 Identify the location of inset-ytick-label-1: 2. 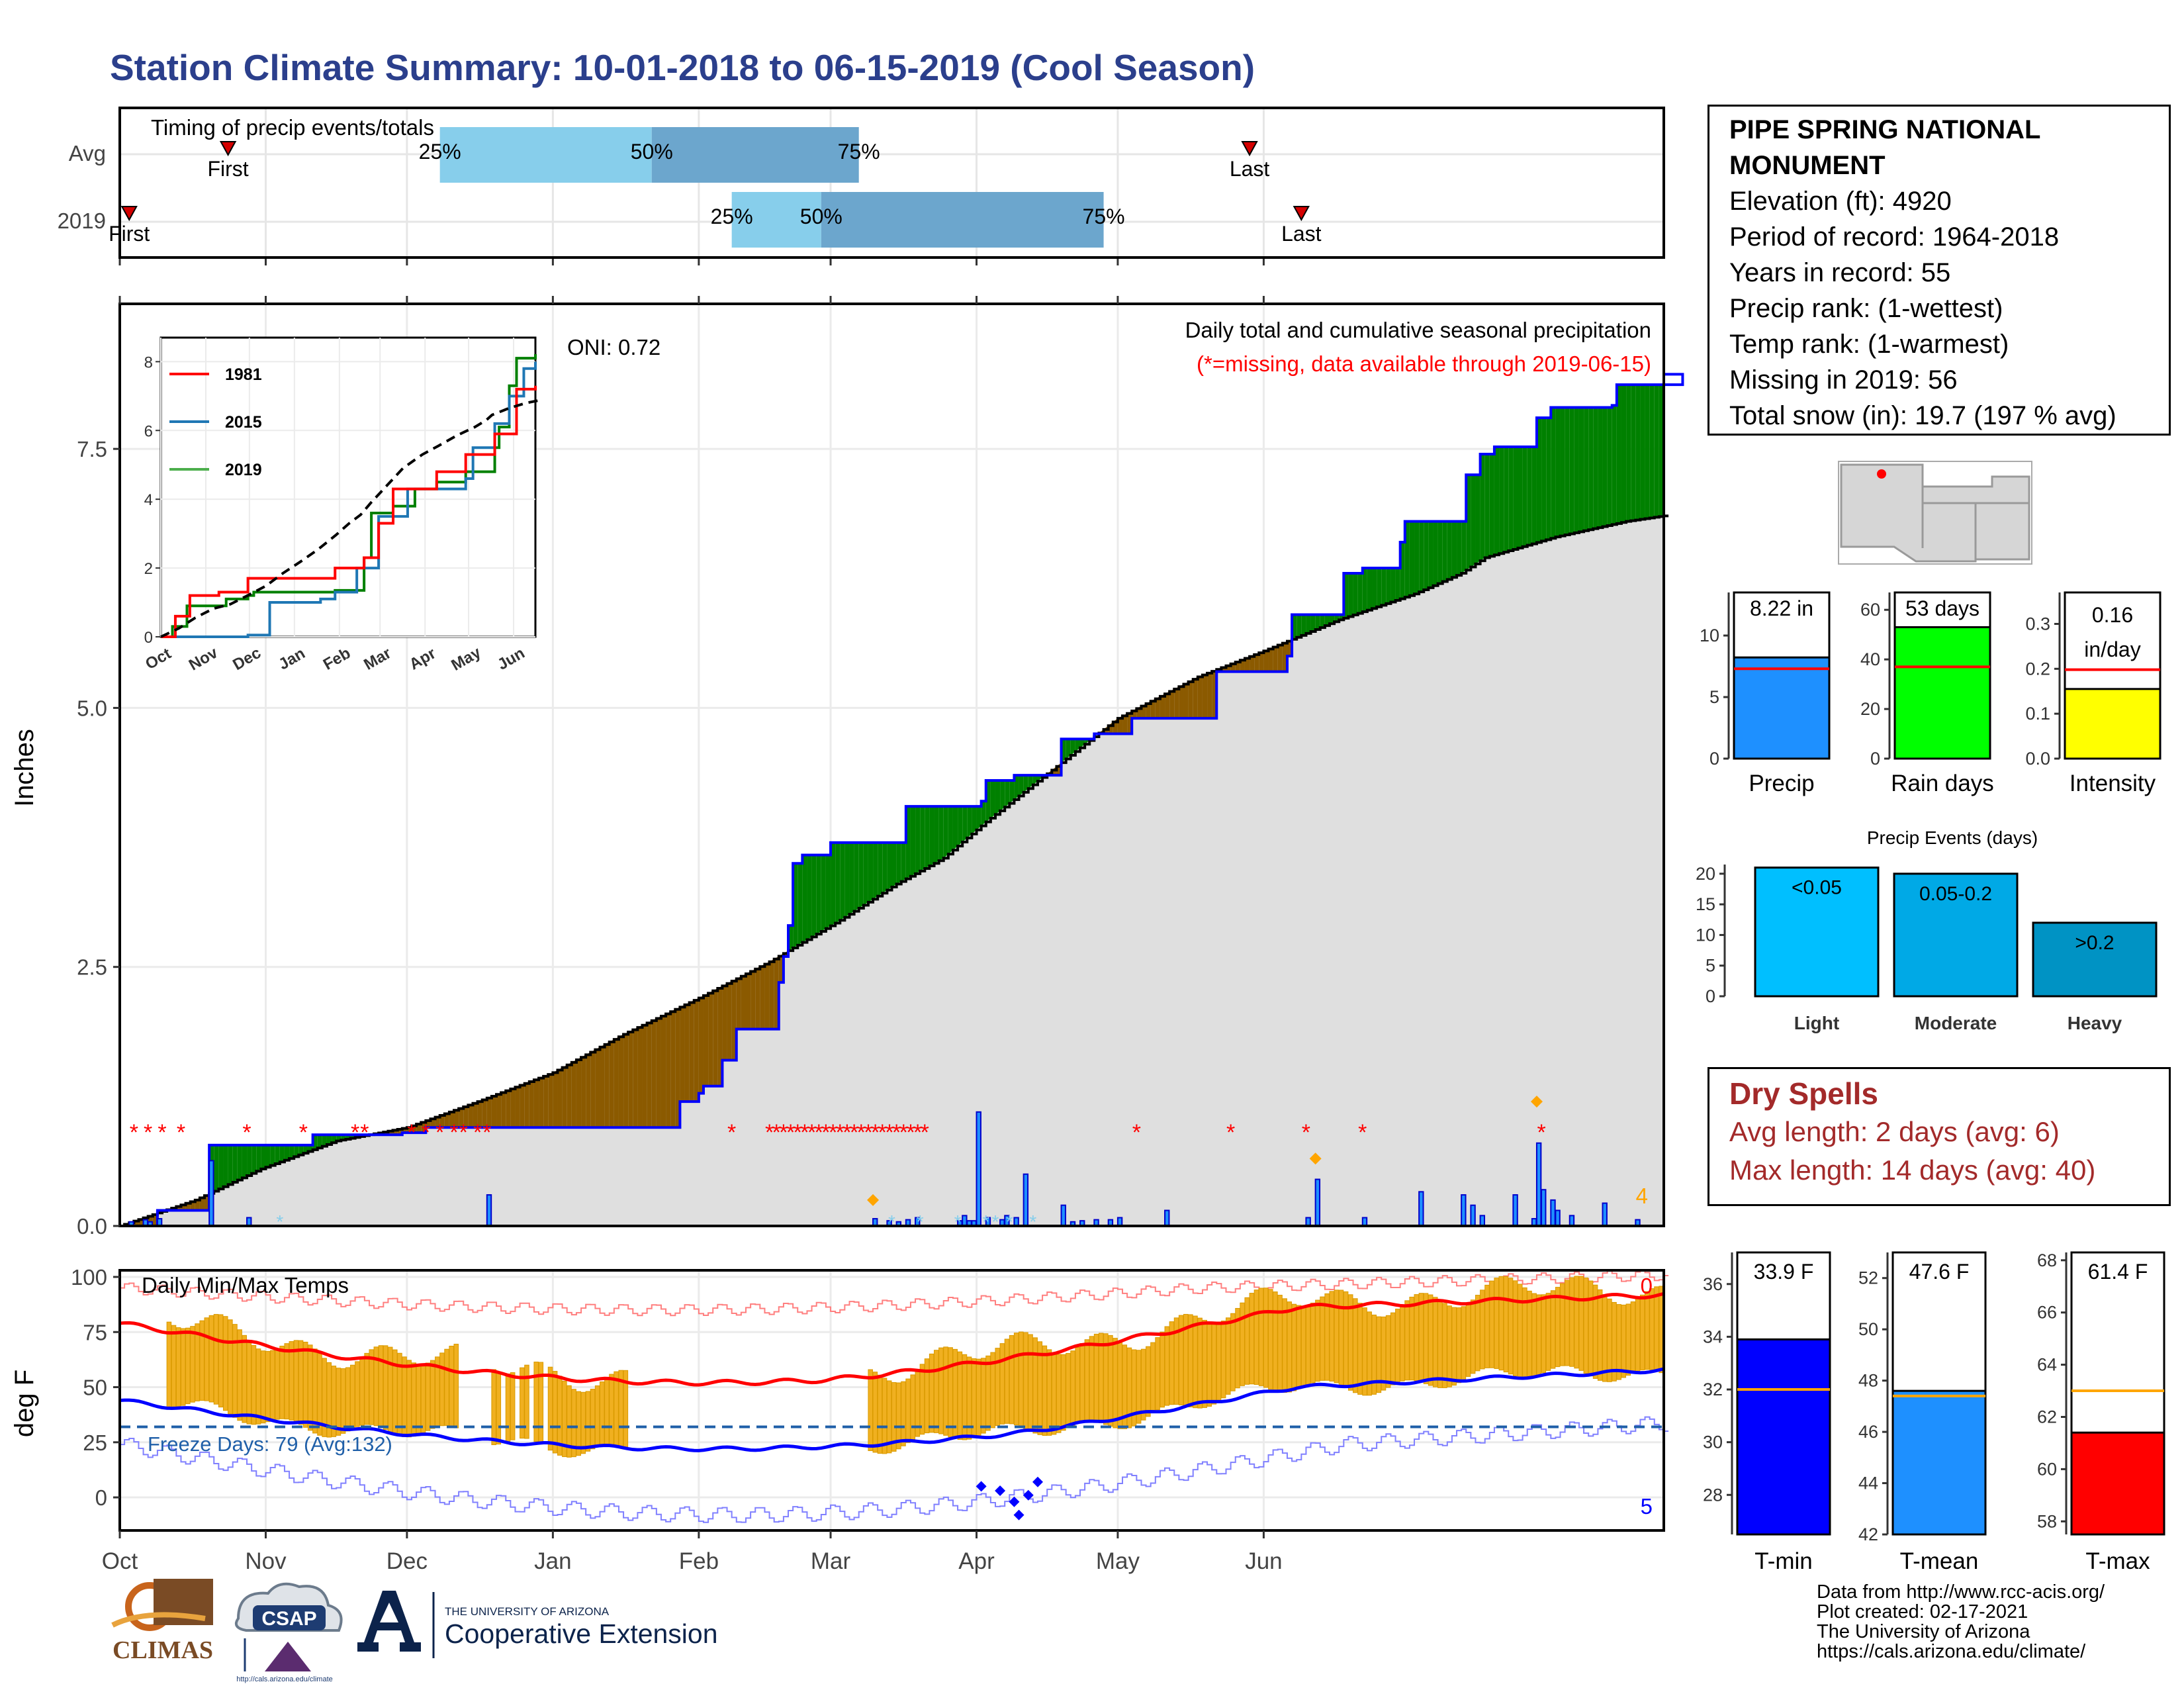
(148, 569).